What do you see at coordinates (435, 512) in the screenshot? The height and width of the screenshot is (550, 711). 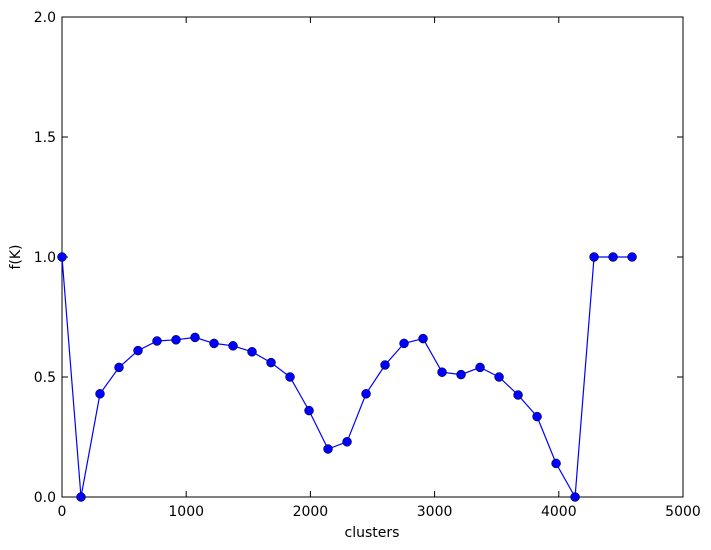 I see `x-tick-label: 3000` at bounding box center [435, 512].